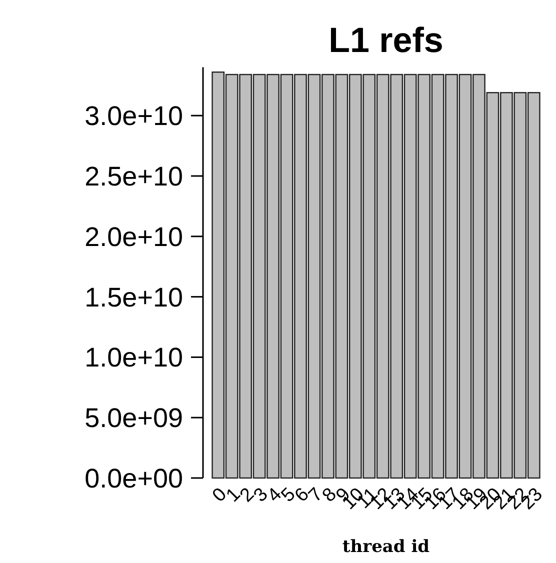 Image resolution: width=556 pixels, height=563 pixels. I want to click on y-tick-label: 1.5e+10, so click(133, 297).